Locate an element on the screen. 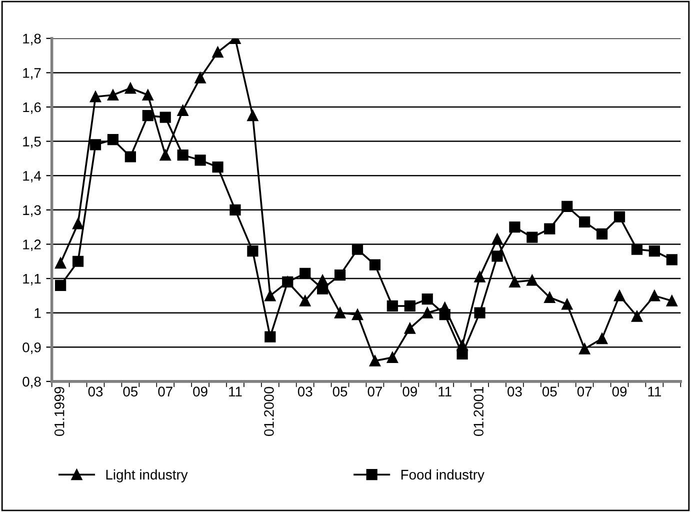  x-tick-label: 01.2000 is located at coordinates (269, 411).